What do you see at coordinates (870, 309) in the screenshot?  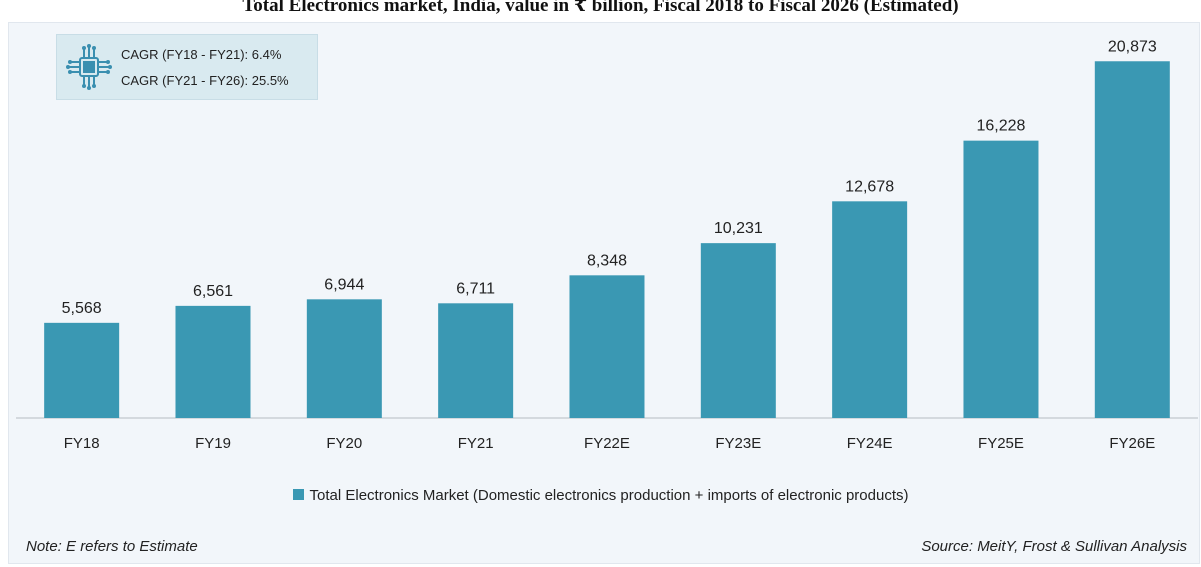 I see `bar-fy24e` at bounding box center [870, 309].